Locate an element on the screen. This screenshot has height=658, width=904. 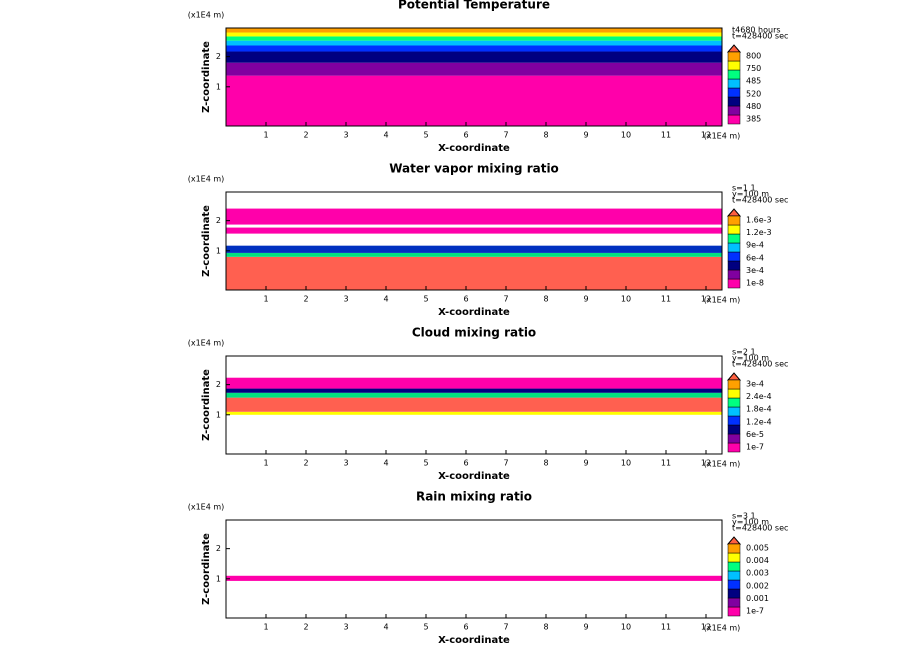
colorbar-label: 1.2e-3 is located at coordinates (759, 232).